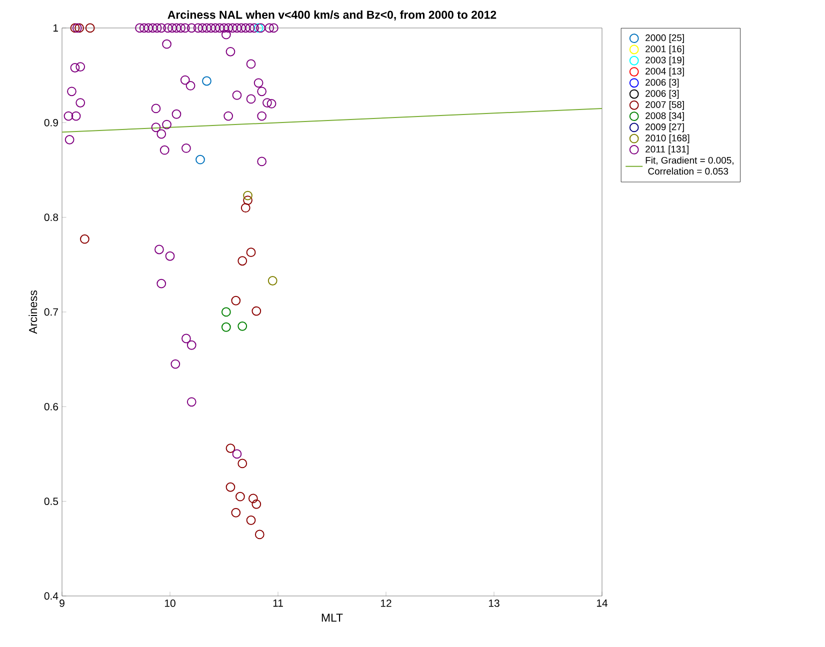  What do you see at coordinates (170, 603) in the screenshot?
I see `x-tick-label: 10` at bounding box center [170, 603].